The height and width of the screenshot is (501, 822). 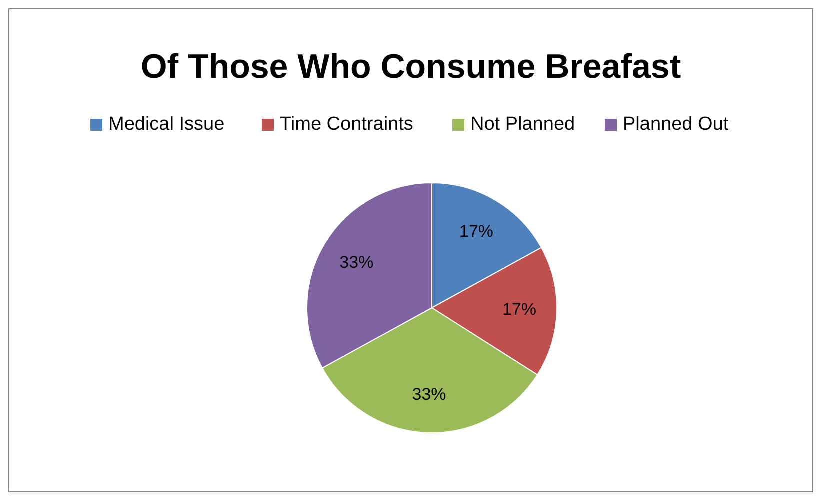 I want to click on chart-title: Of Those Who Consume Breafast, so click(x=411, y=67).